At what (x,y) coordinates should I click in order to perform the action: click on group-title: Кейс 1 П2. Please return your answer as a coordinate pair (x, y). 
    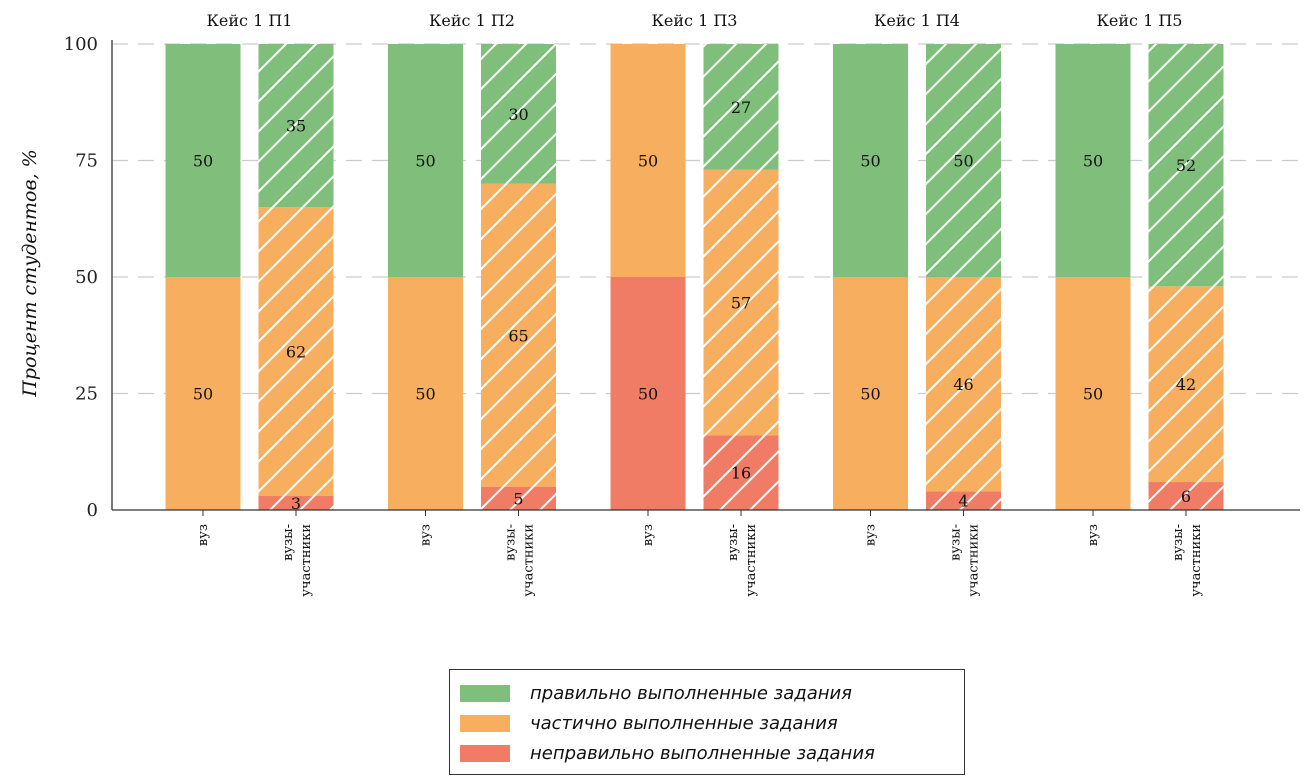
    Looking at the image, I should click on (472, 20).